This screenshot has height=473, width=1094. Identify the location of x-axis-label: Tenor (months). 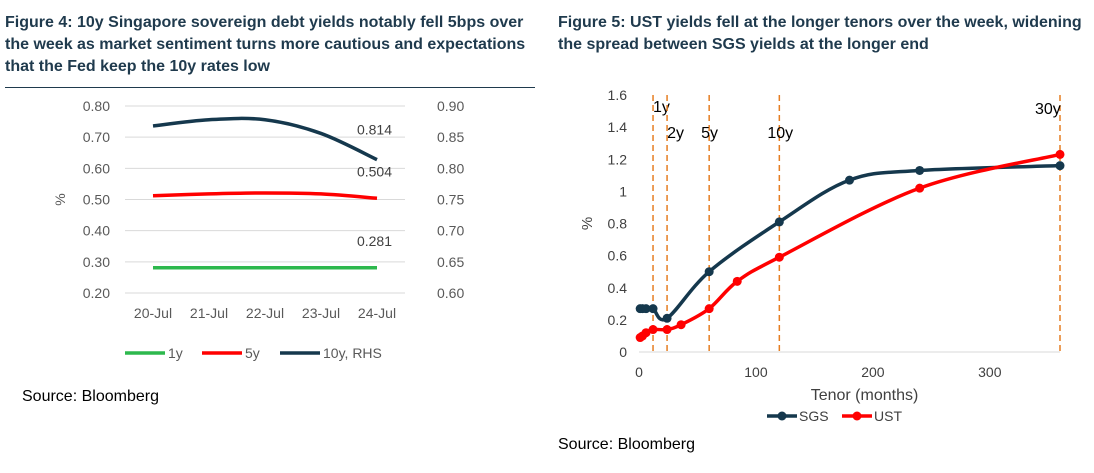
(865, 395).